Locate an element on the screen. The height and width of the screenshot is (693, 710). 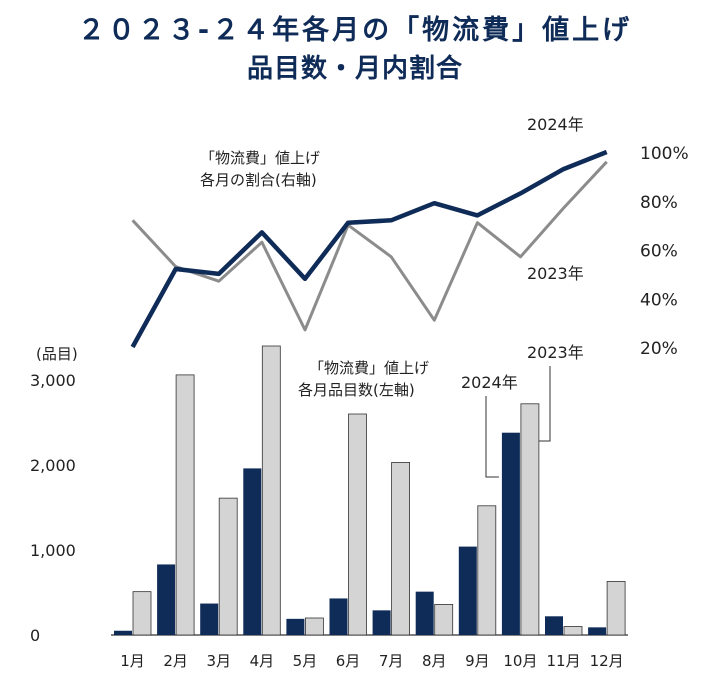
x-tick-label: 10月 is located at coordinates (520, 661).